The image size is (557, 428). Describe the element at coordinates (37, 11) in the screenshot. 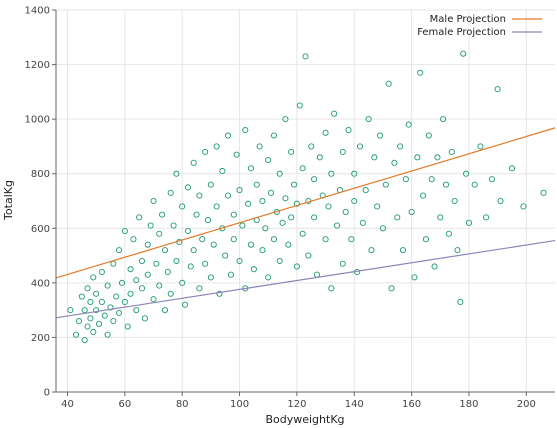

I see `y-tick-label: 1400` at that location.